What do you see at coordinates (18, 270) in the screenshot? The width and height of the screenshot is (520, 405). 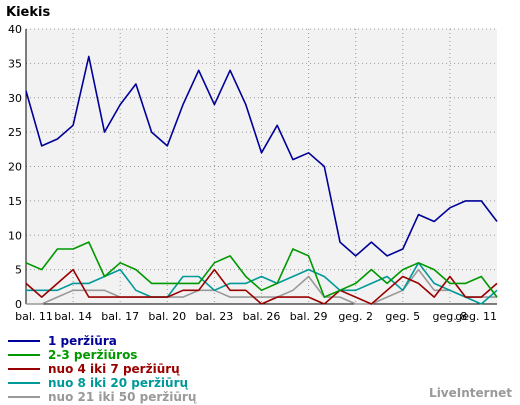 I see `y-tick-label: 5` at bounding box center [18, 270].